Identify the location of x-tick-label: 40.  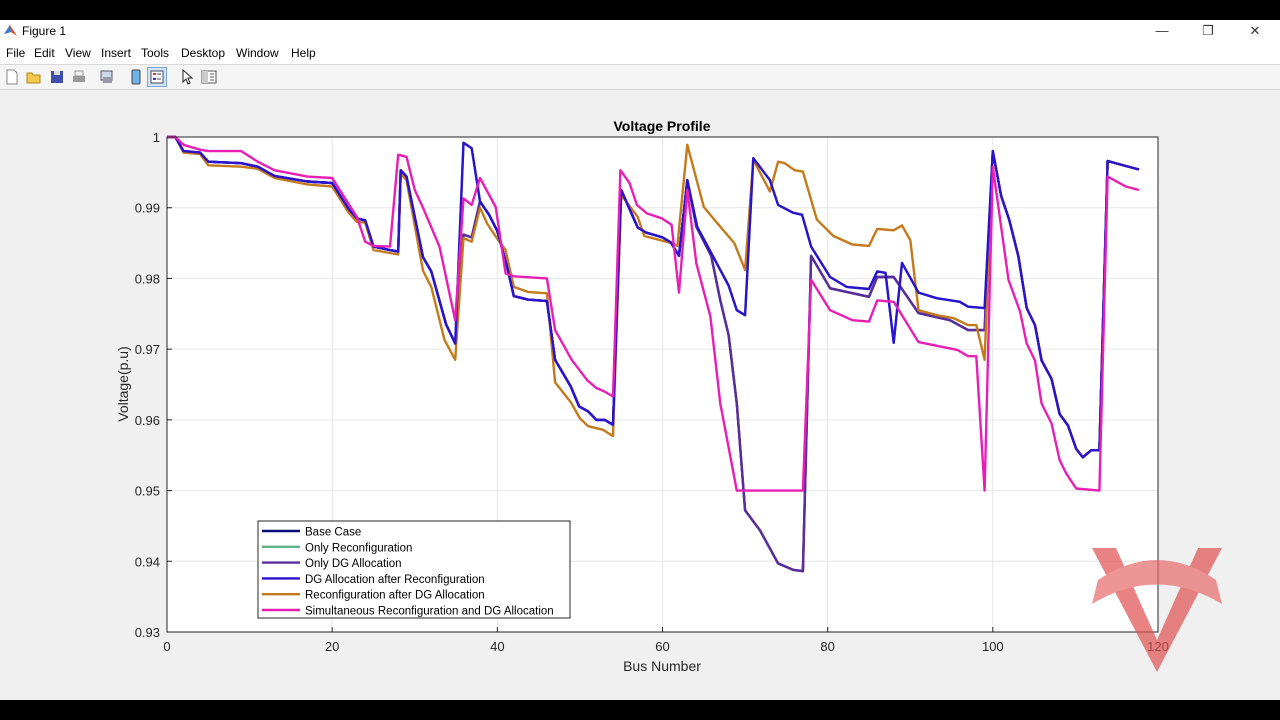
(497, 646).